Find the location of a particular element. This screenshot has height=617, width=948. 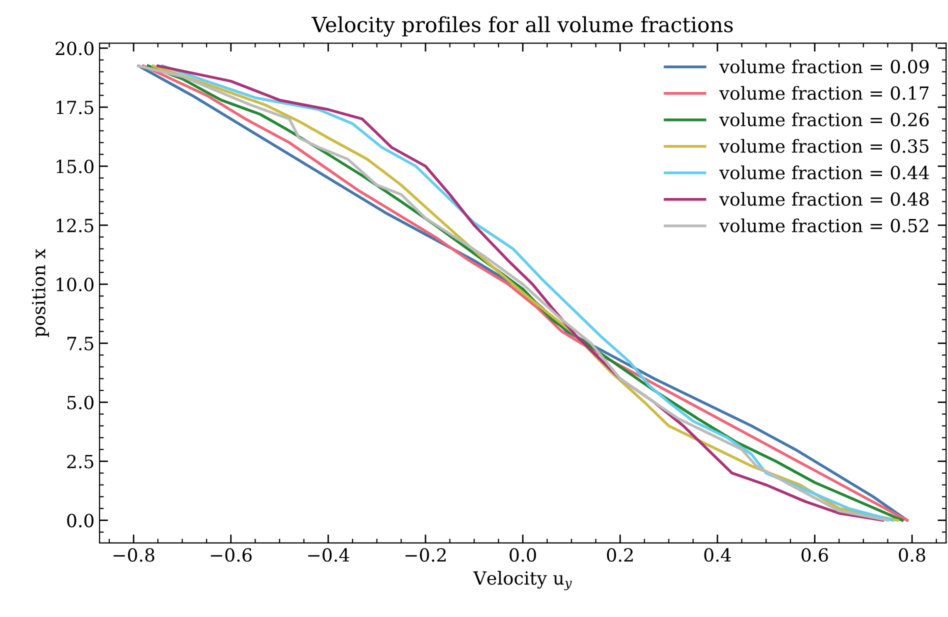

x-tick-label: 0.0 is located at coordinates (523, 555).